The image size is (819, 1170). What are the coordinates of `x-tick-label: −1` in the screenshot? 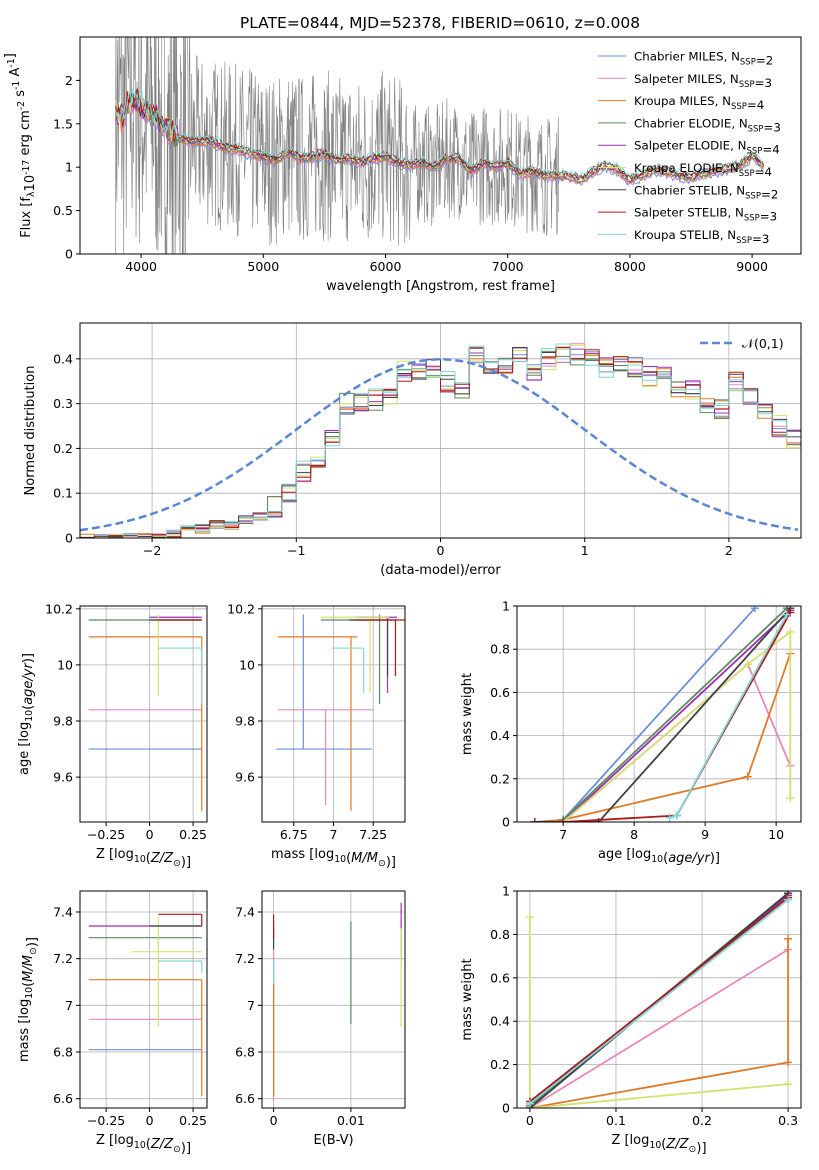 It's located at (296, 550).